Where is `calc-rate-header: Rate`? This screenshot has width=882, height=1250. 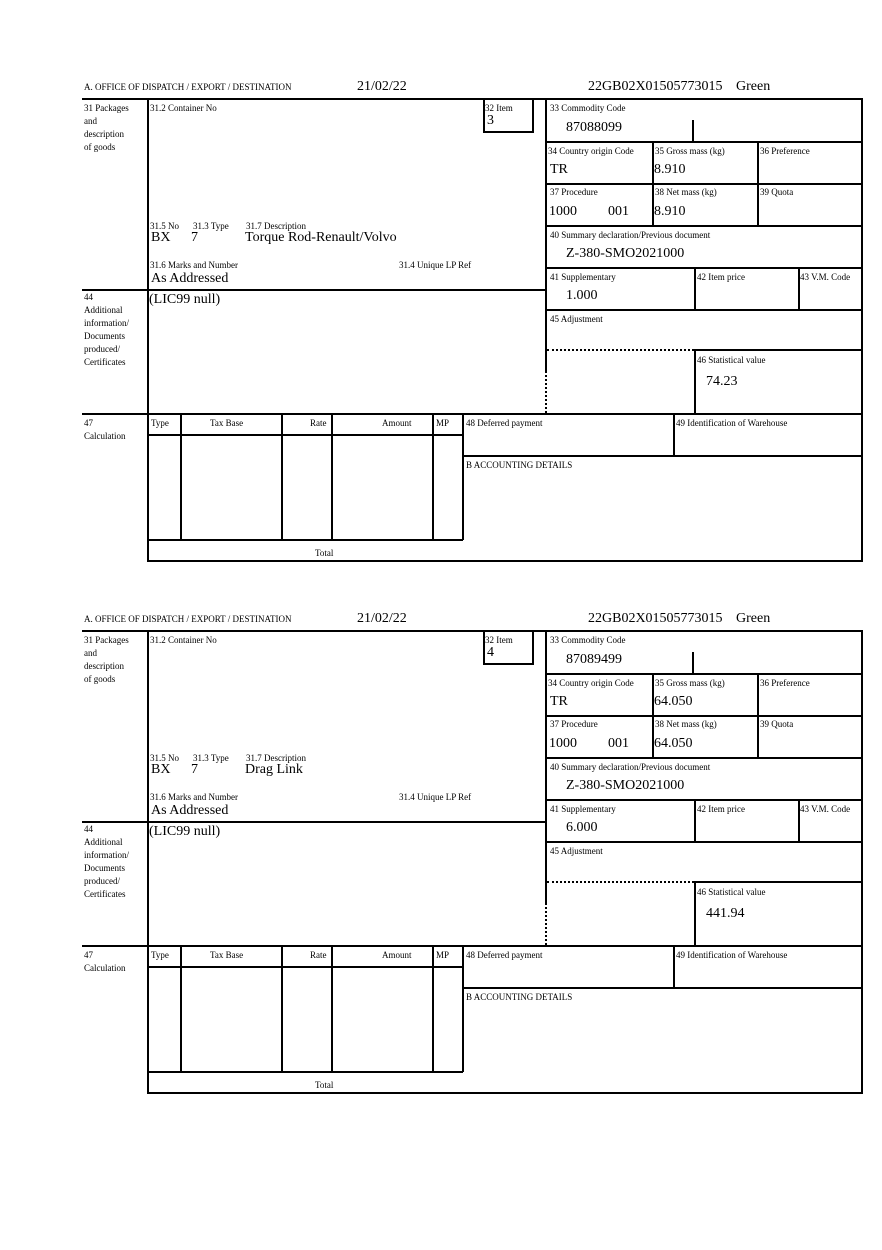
calc-rate-header: Rate is located at coordinates (318, 955).